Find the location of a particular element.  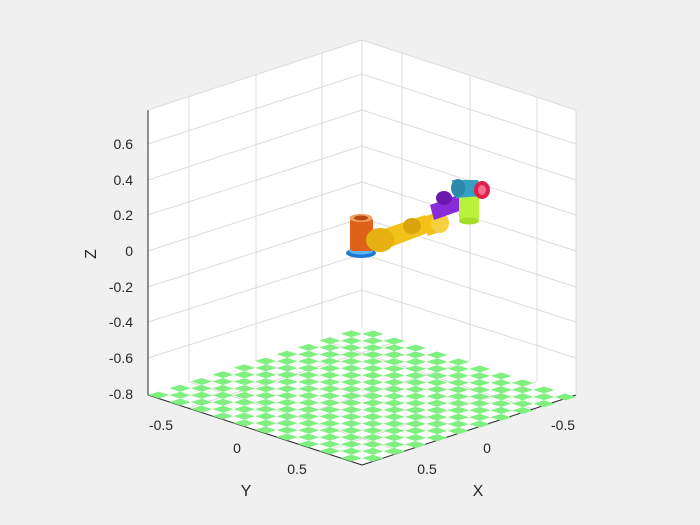

robot-end-effector-inner is located at coordinates (482, 190).